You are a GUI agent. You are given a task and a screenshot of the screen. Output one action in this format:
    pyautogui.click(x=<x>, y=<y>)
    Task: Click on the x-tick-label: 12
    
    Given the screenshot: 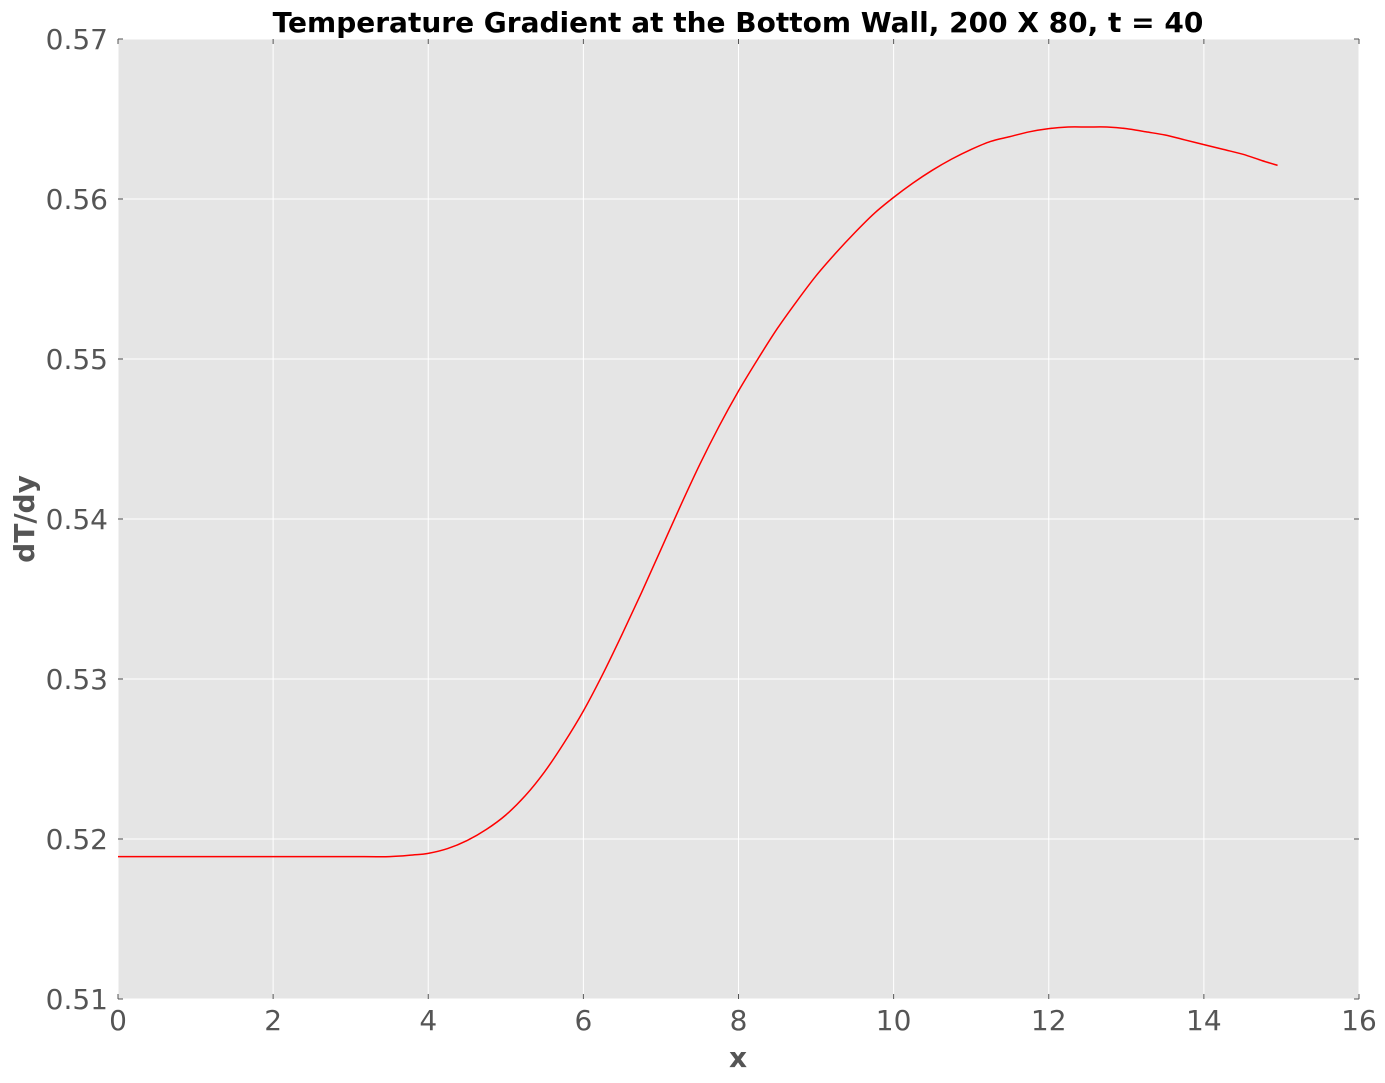 What is the action you would take?
    pyautogui.click(x=1049, y=1020)
    